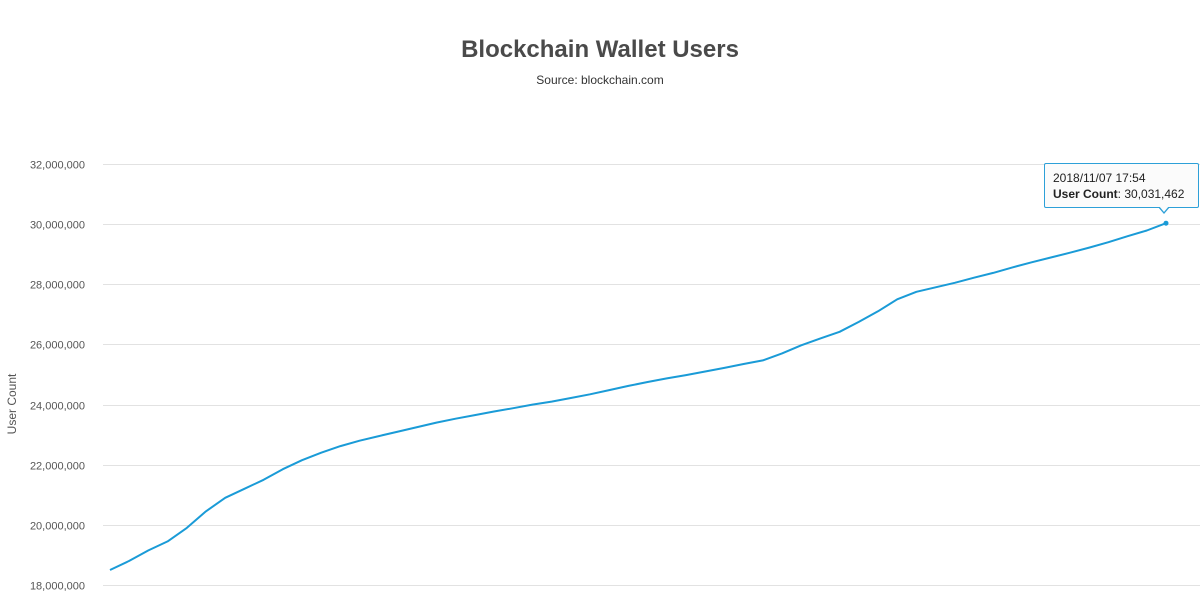 The image size is (1200, 601). Describe the element at coordinates (57, 407) in the screenshot. I see `y-tick-label: 24,000,000` at that location.